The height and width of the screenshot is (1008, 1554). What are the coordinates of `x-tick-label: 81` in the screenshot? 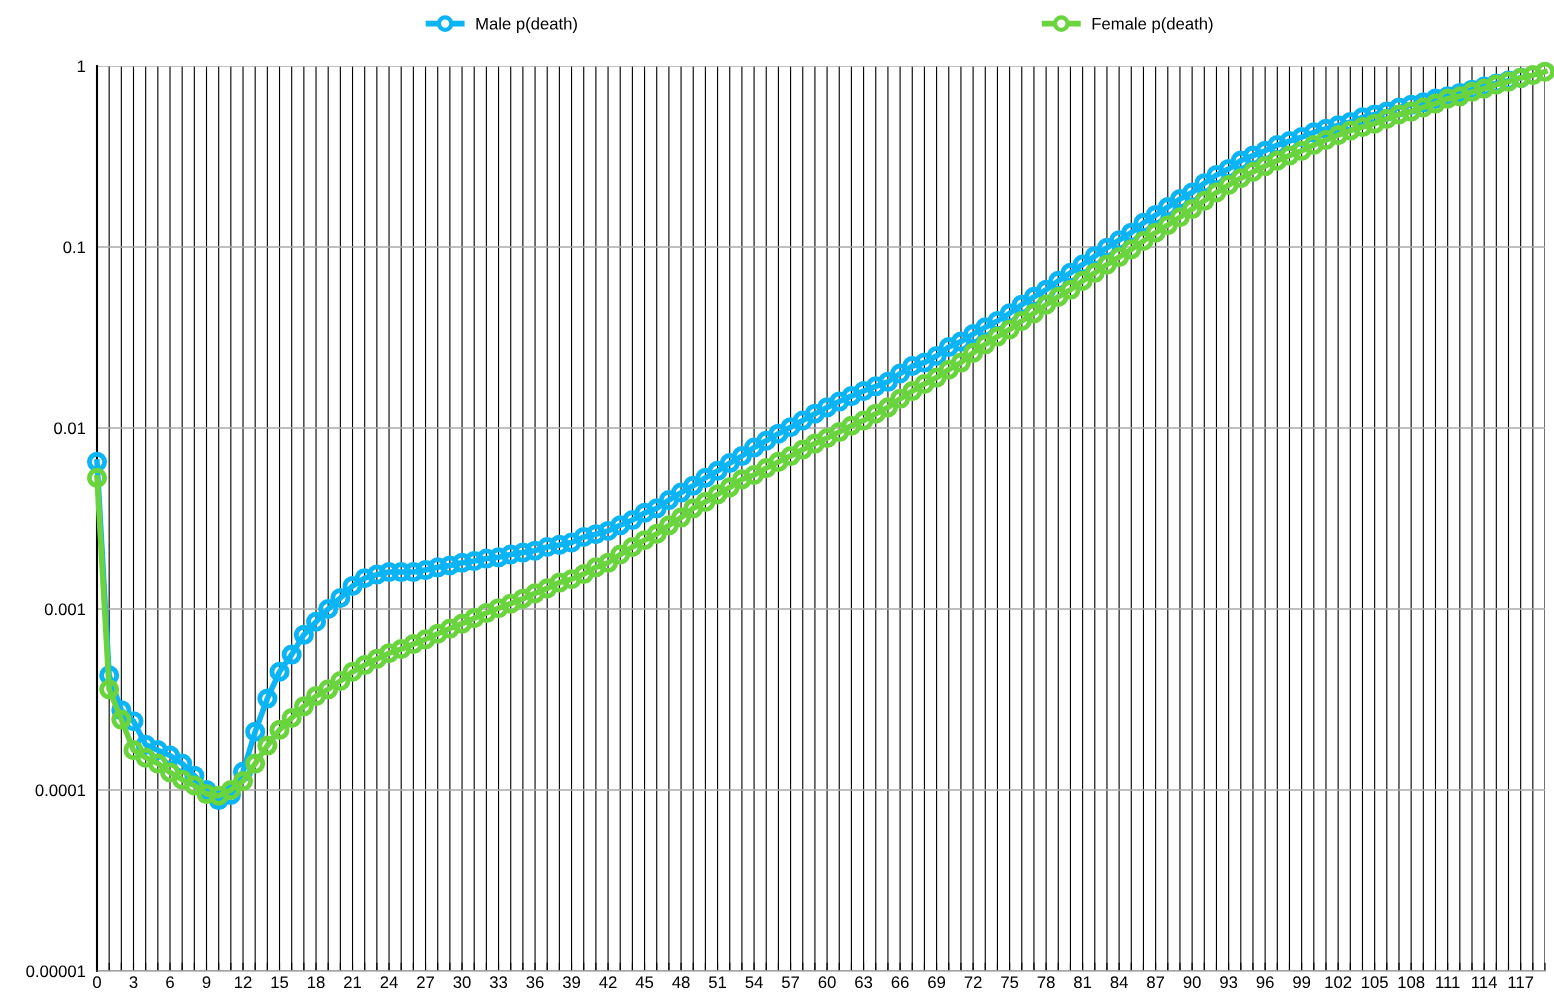 It's located at (1083, 982).